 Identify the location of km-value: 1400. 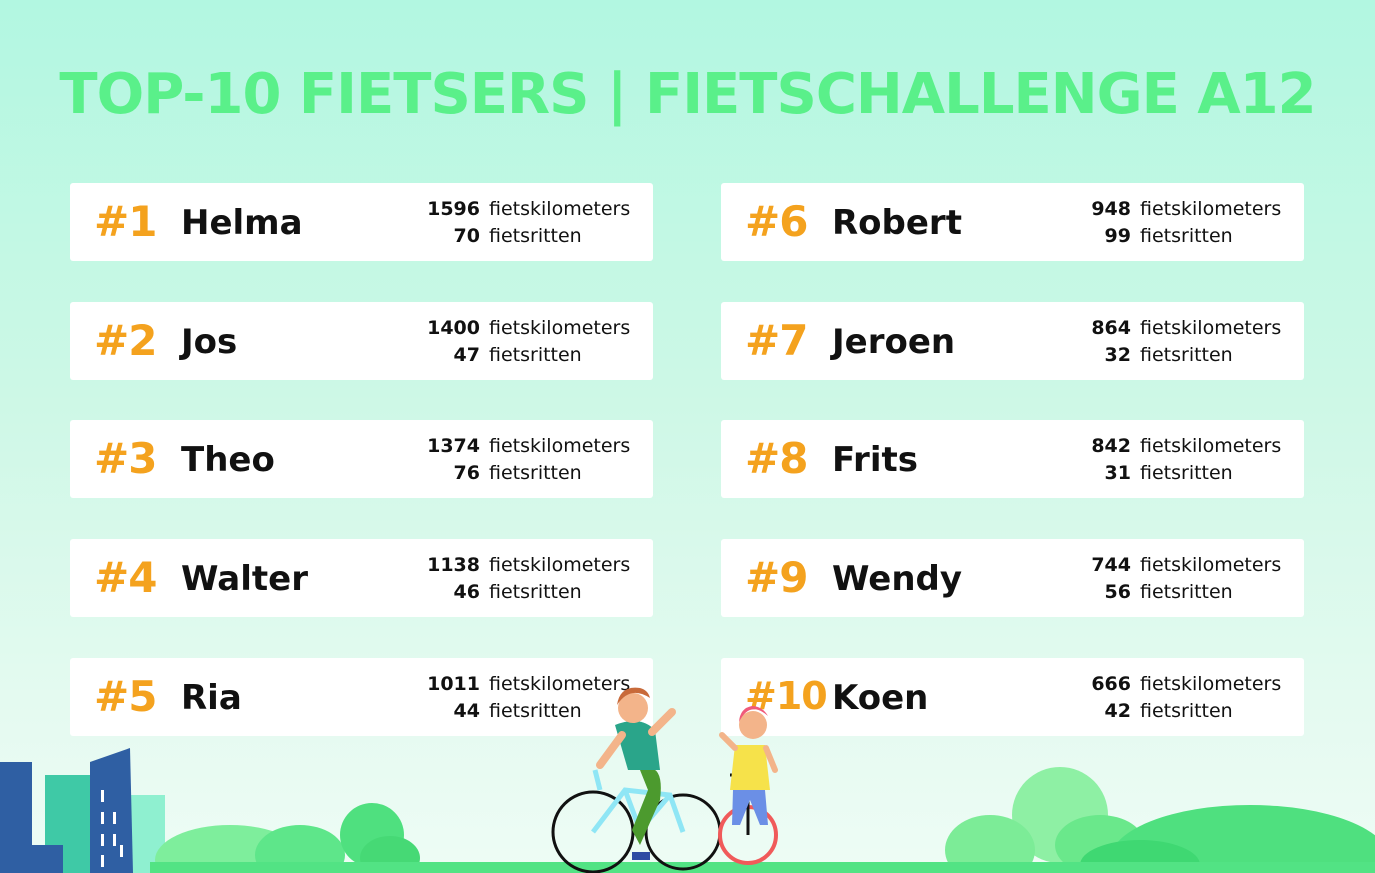
(453, 328).